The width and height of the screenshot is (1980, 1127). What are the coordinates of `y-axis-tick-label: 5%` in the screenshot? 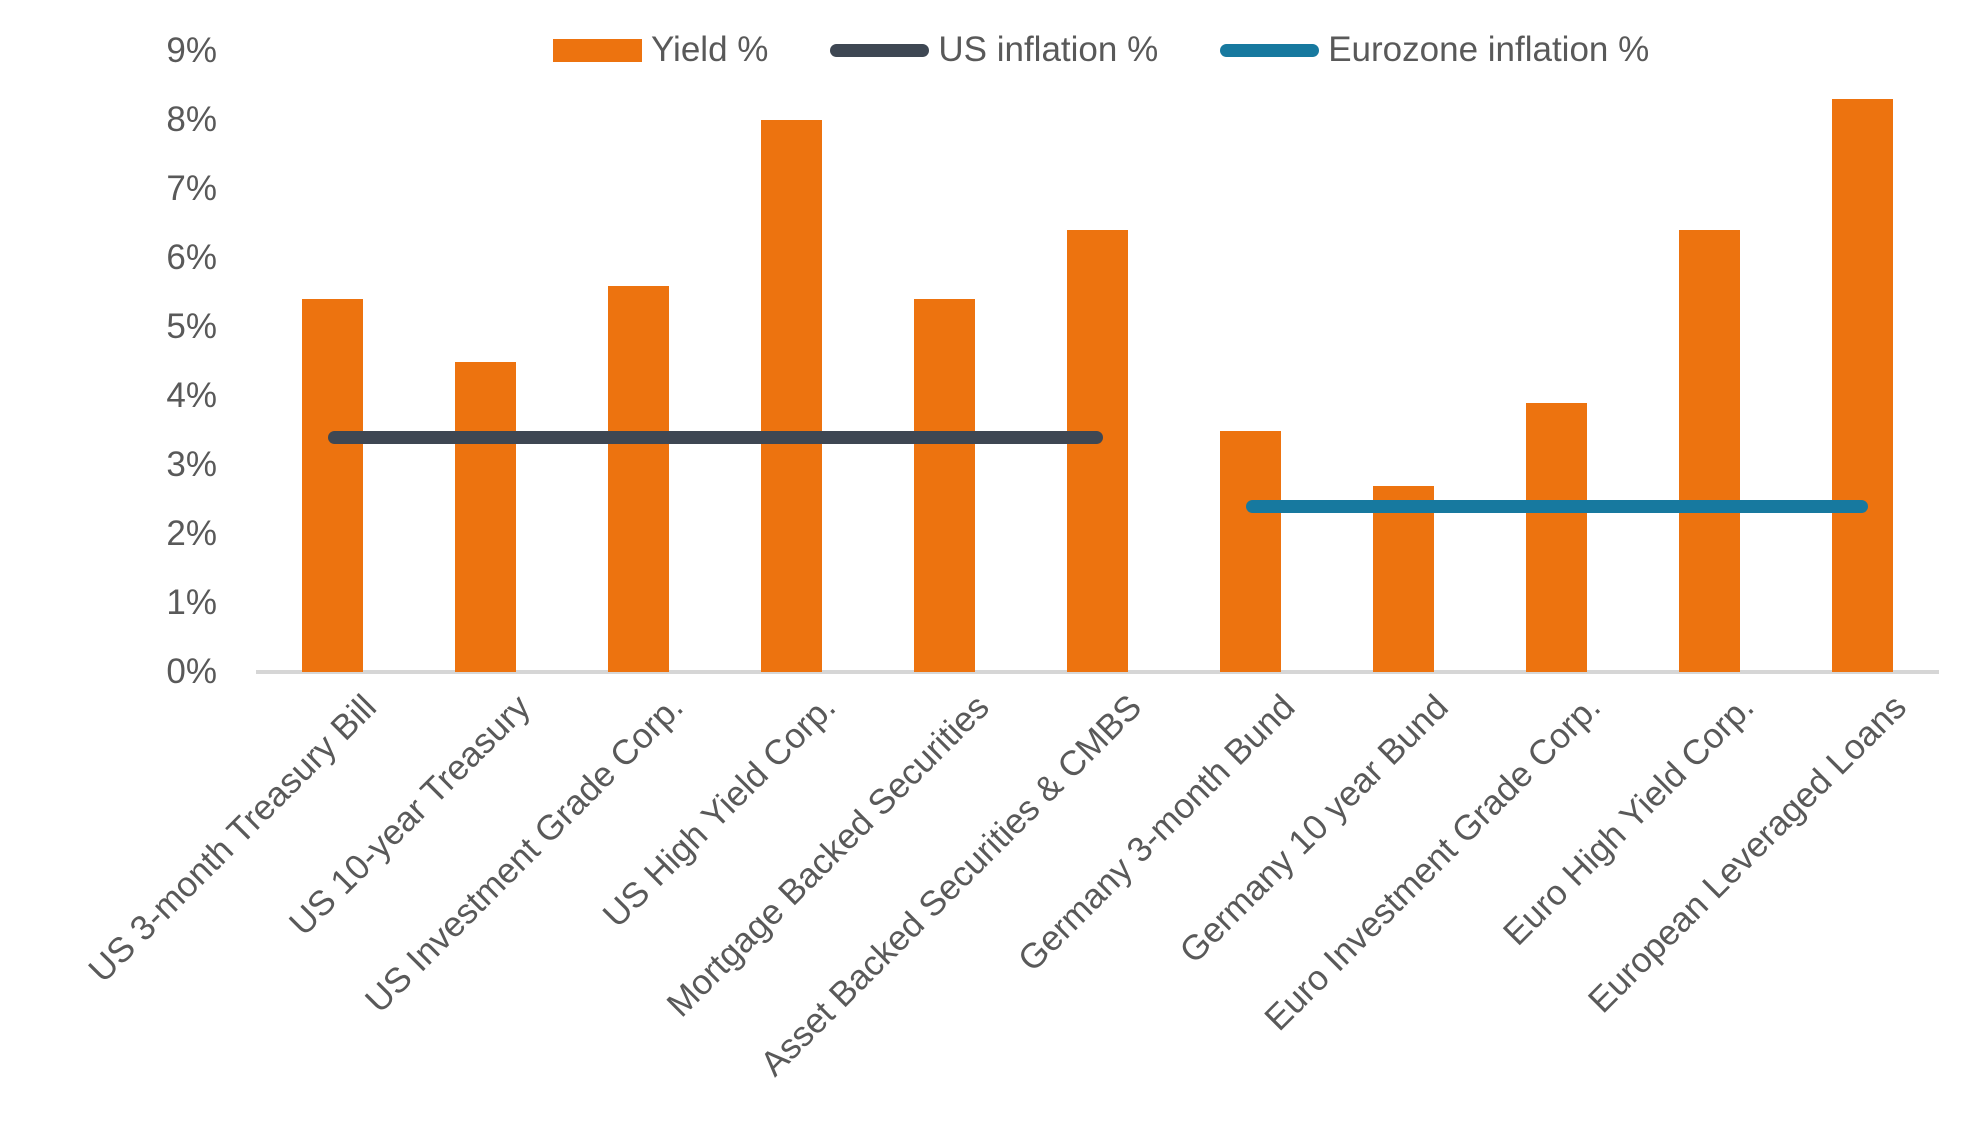 It's located at (191, 326).